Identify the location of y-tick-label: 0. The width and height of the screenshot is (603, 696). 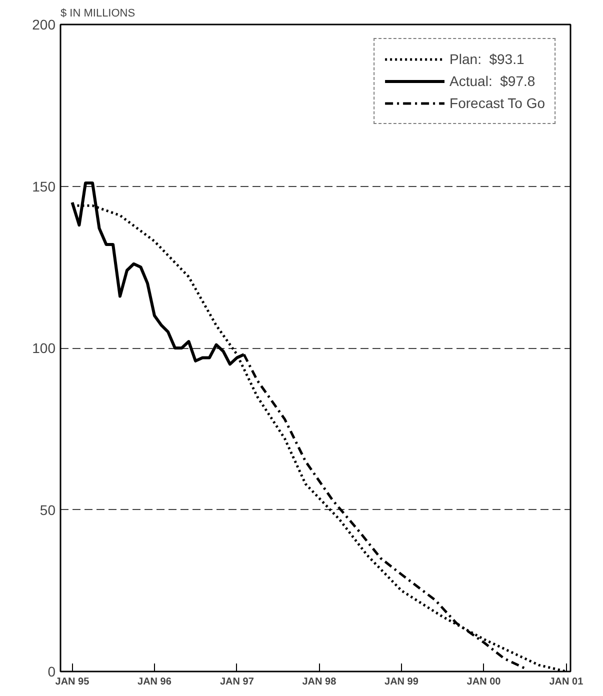
(52, 672).